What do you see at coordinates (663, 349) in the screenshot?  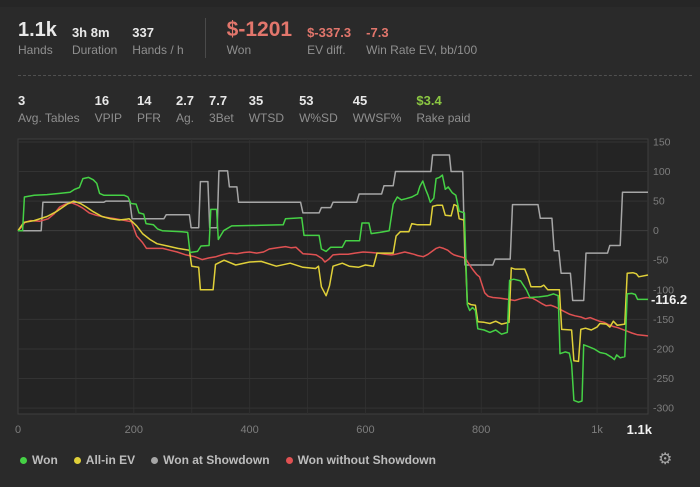 I see `y-axis-tick-label: -200` at bounding box center [663, 349].